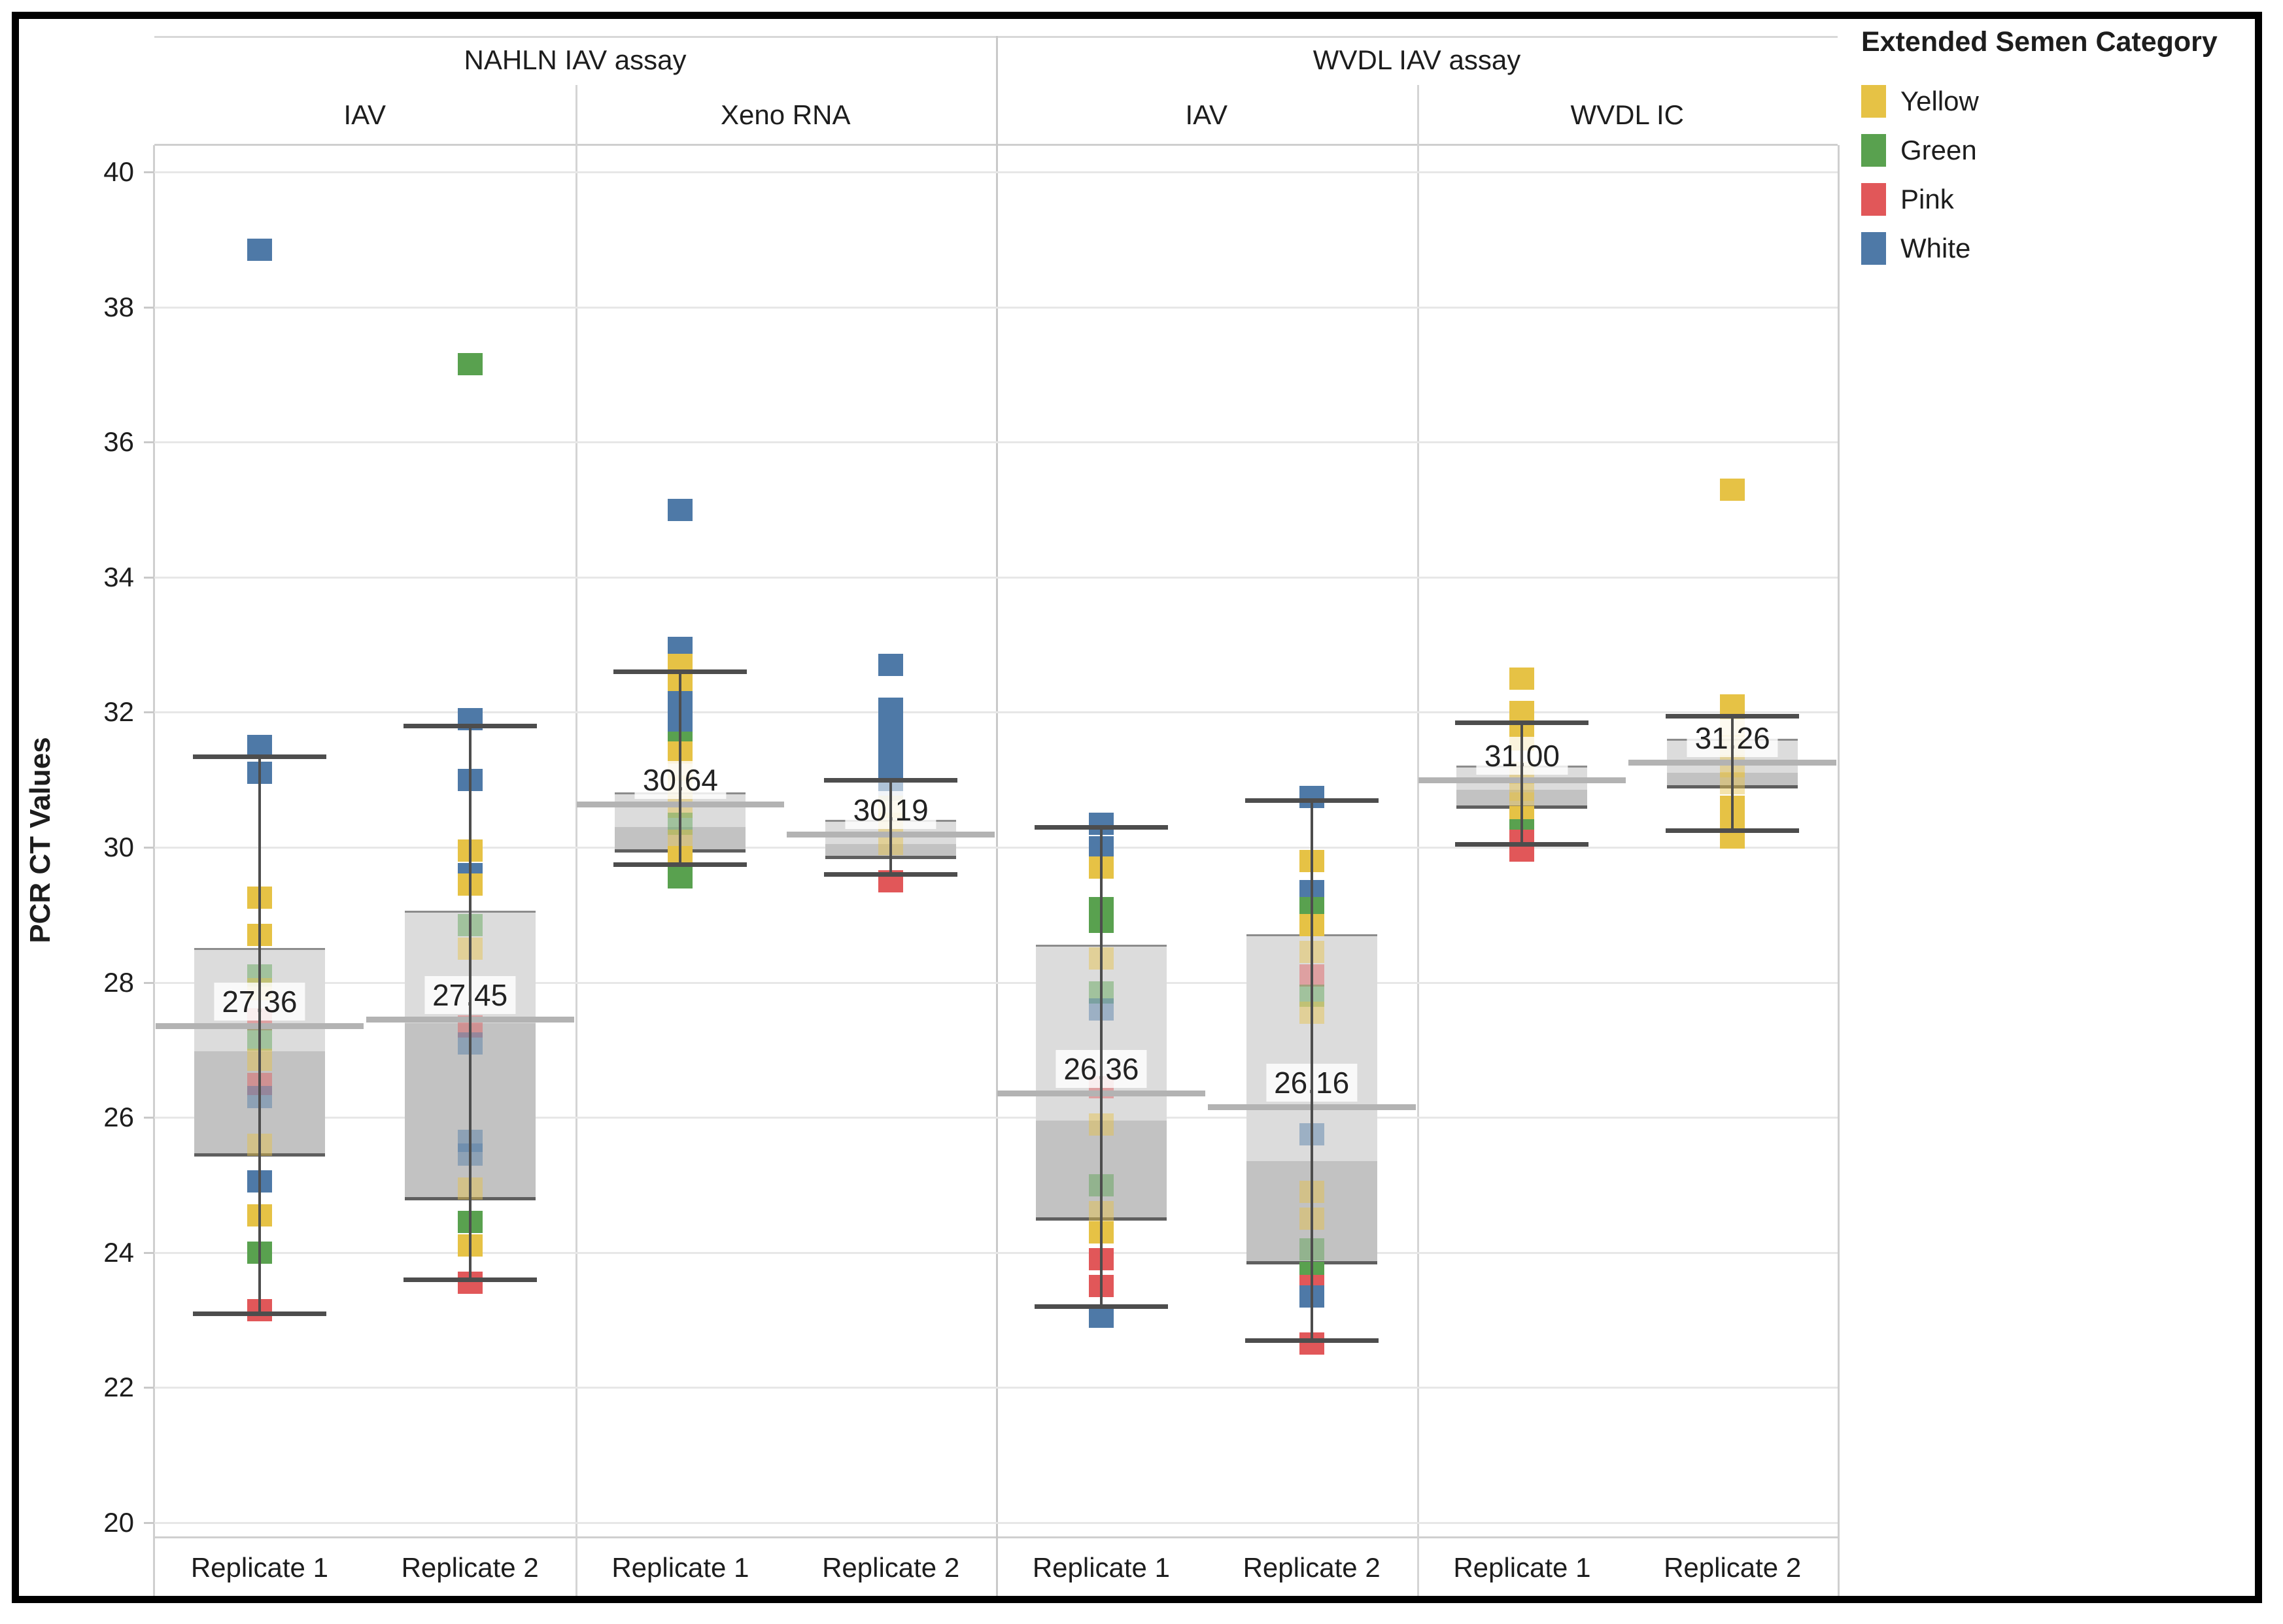  I want to click on plot-left-line, so click(154, 874).